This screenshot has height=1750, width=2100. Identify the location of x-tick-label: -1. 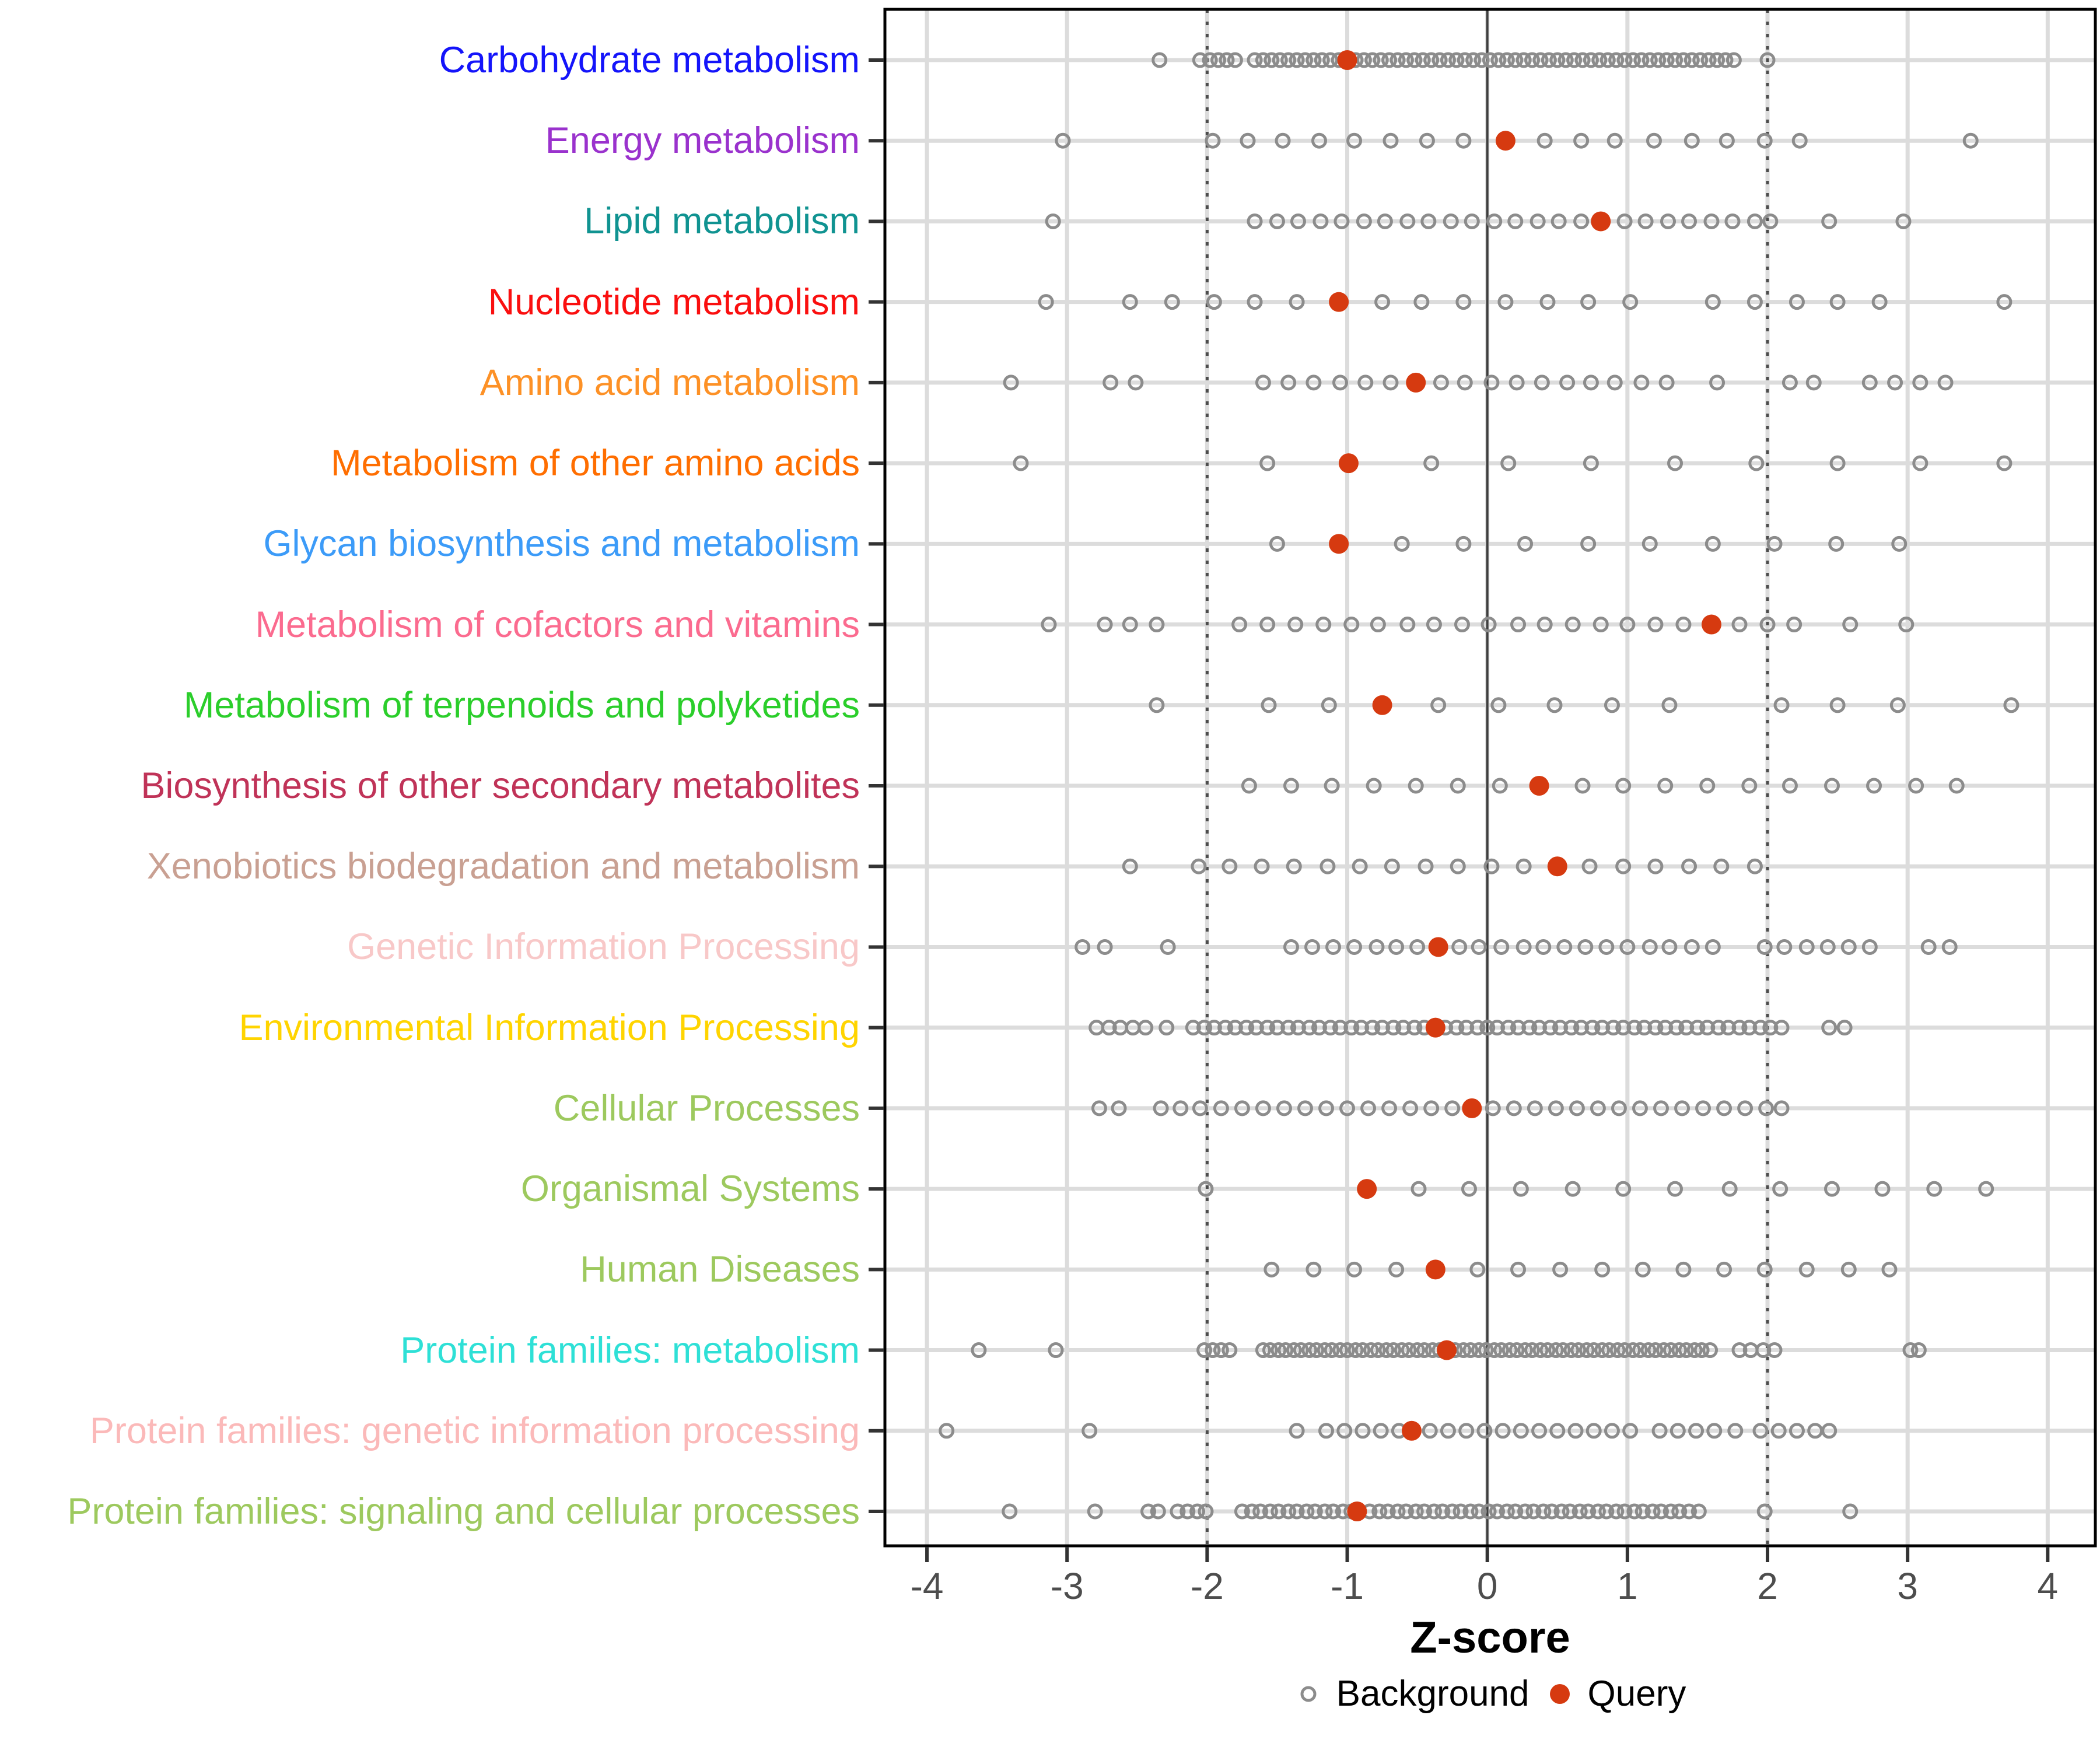
(1347, 1586).